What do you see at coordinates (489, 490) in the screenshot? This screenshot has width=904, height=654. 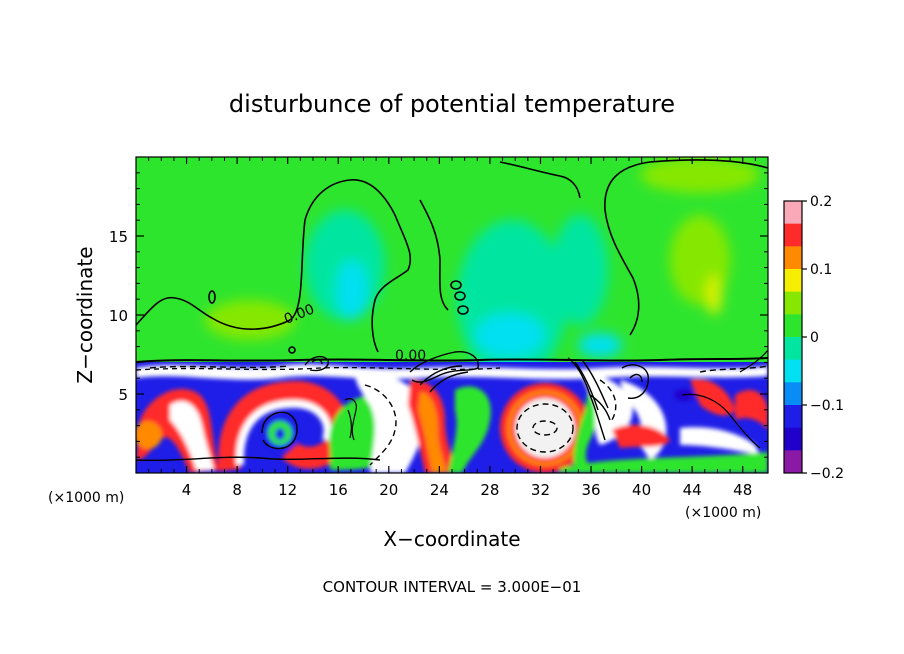 I see `x-tick-label: 28` at bounding box center [489, 490].